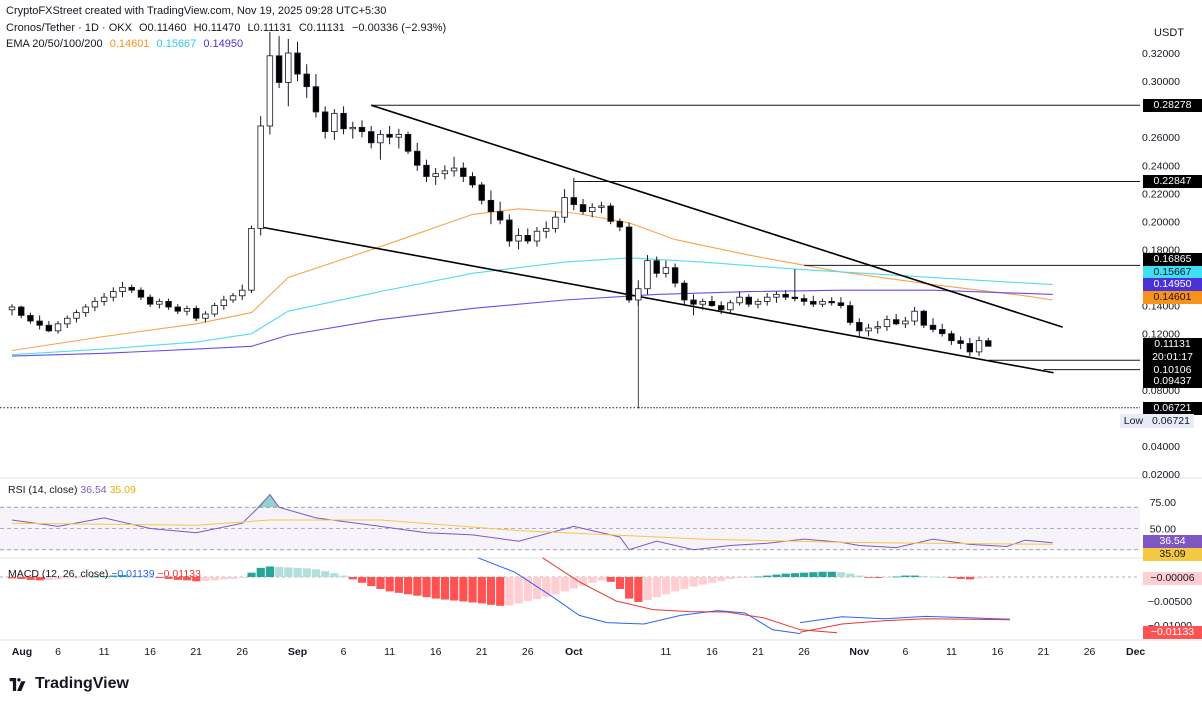 This screenshot has width=1202, height=703. Describe the element at coordinates (1172, 344) in the screenshot. I see `price-tag-6: 0.11131` at that location.